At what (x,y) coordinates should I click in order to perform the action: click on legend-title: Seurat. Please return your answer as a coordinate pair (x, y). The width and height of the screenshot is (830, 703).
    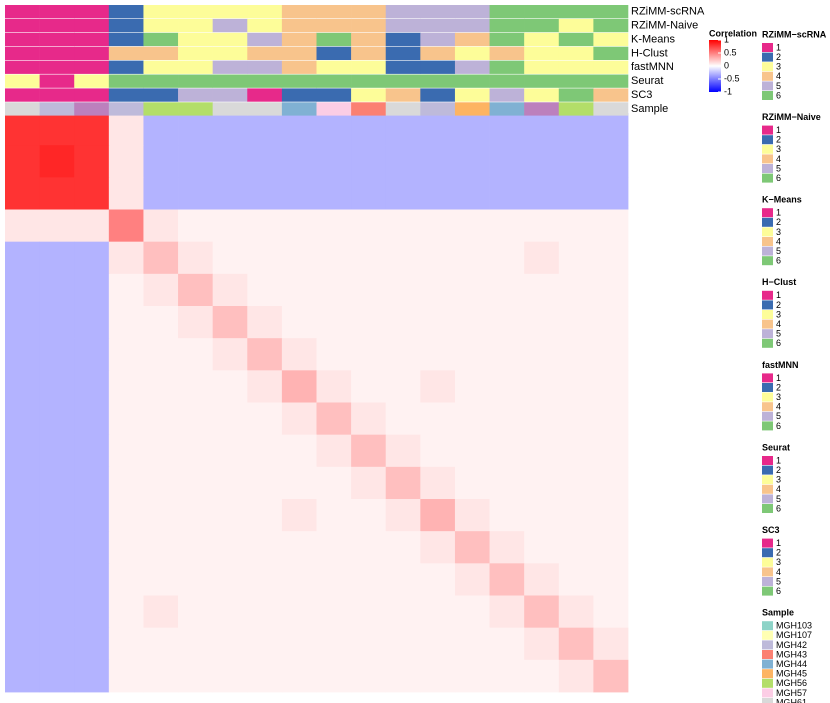
    Looking at the image, I should click on (776, 447).